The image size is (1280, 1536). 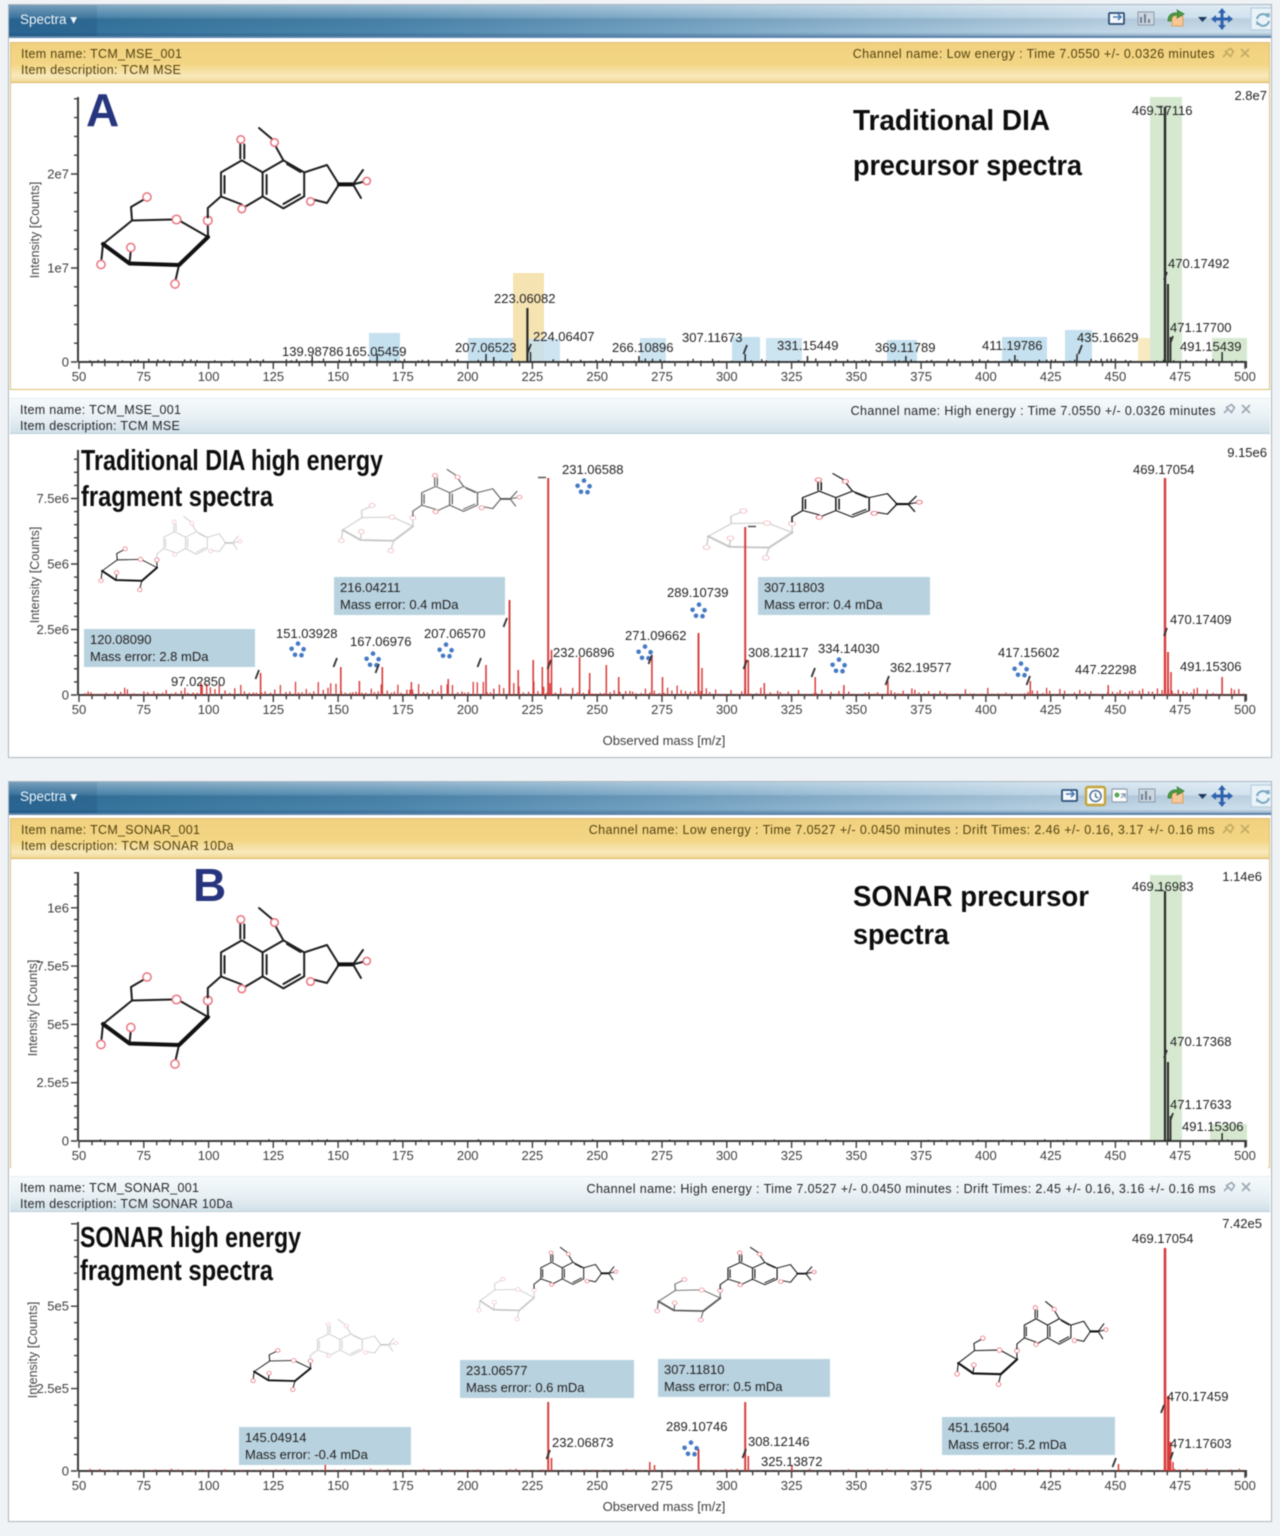 What do you see at coordinates (1210, 666) in the screenshot?
I see `svg-text: 491.15306` at bounding box center [1210, 666].